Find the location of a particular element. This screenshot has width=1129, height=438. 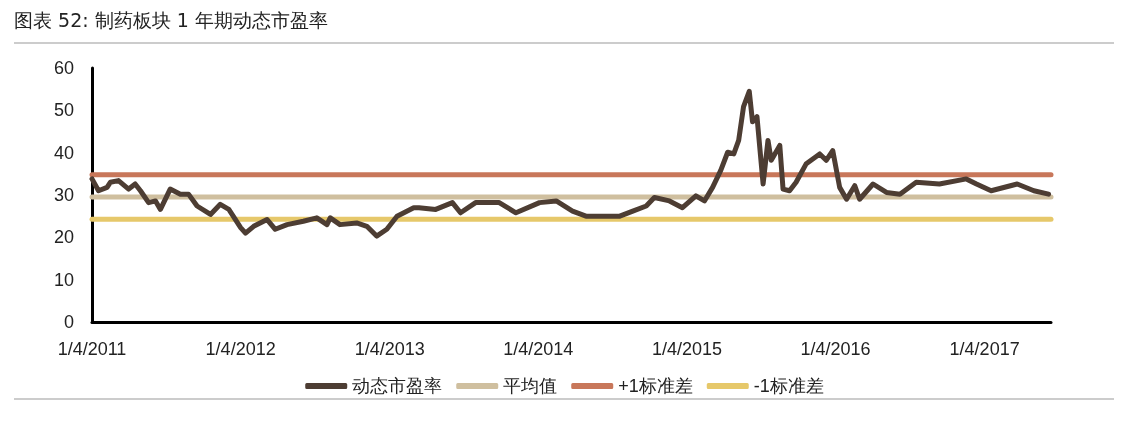

legend-label: 动态市盈率 is located at coordinates (397, 386).